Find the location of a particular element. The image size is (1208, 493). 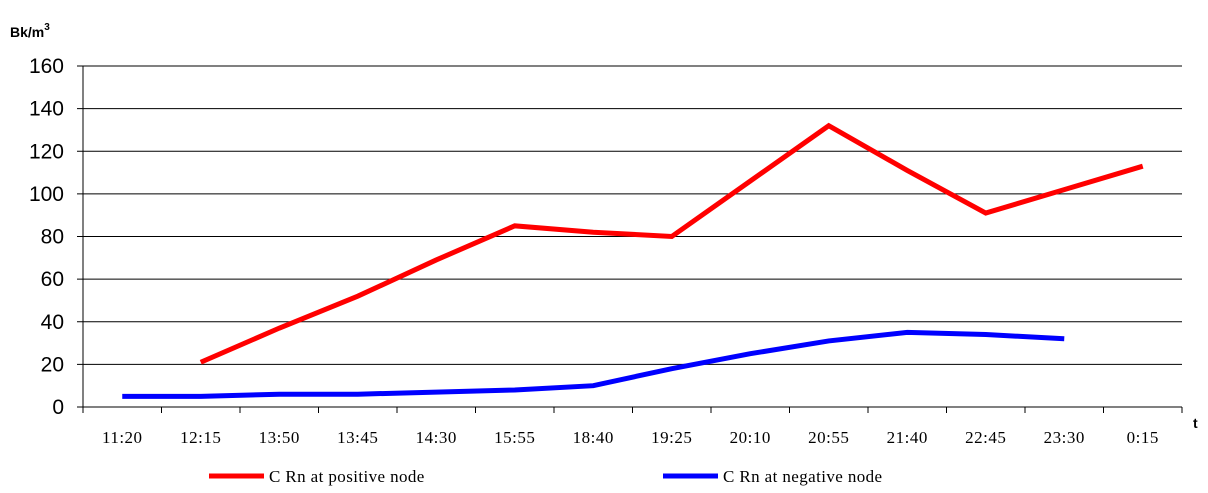

y-axis-title: Bk/m3 is located at coordinates (30, 31).